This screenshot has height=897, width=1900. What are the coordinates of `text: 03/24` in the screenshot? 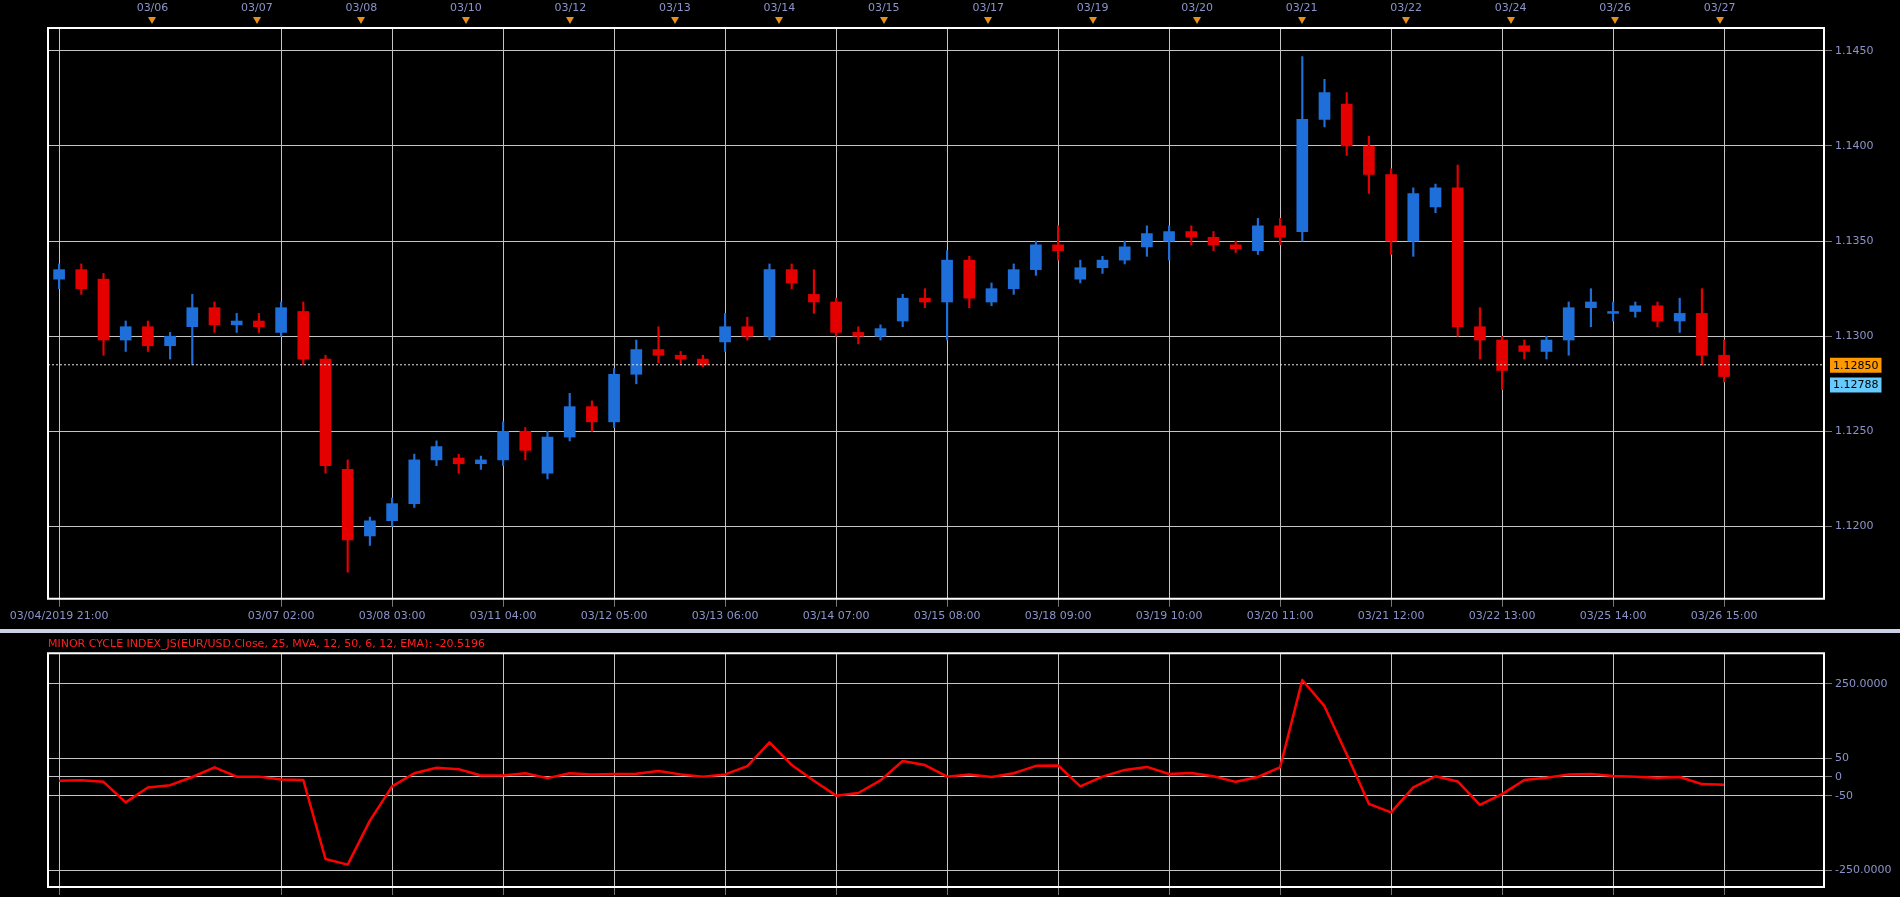 It's located at (1510, 7).